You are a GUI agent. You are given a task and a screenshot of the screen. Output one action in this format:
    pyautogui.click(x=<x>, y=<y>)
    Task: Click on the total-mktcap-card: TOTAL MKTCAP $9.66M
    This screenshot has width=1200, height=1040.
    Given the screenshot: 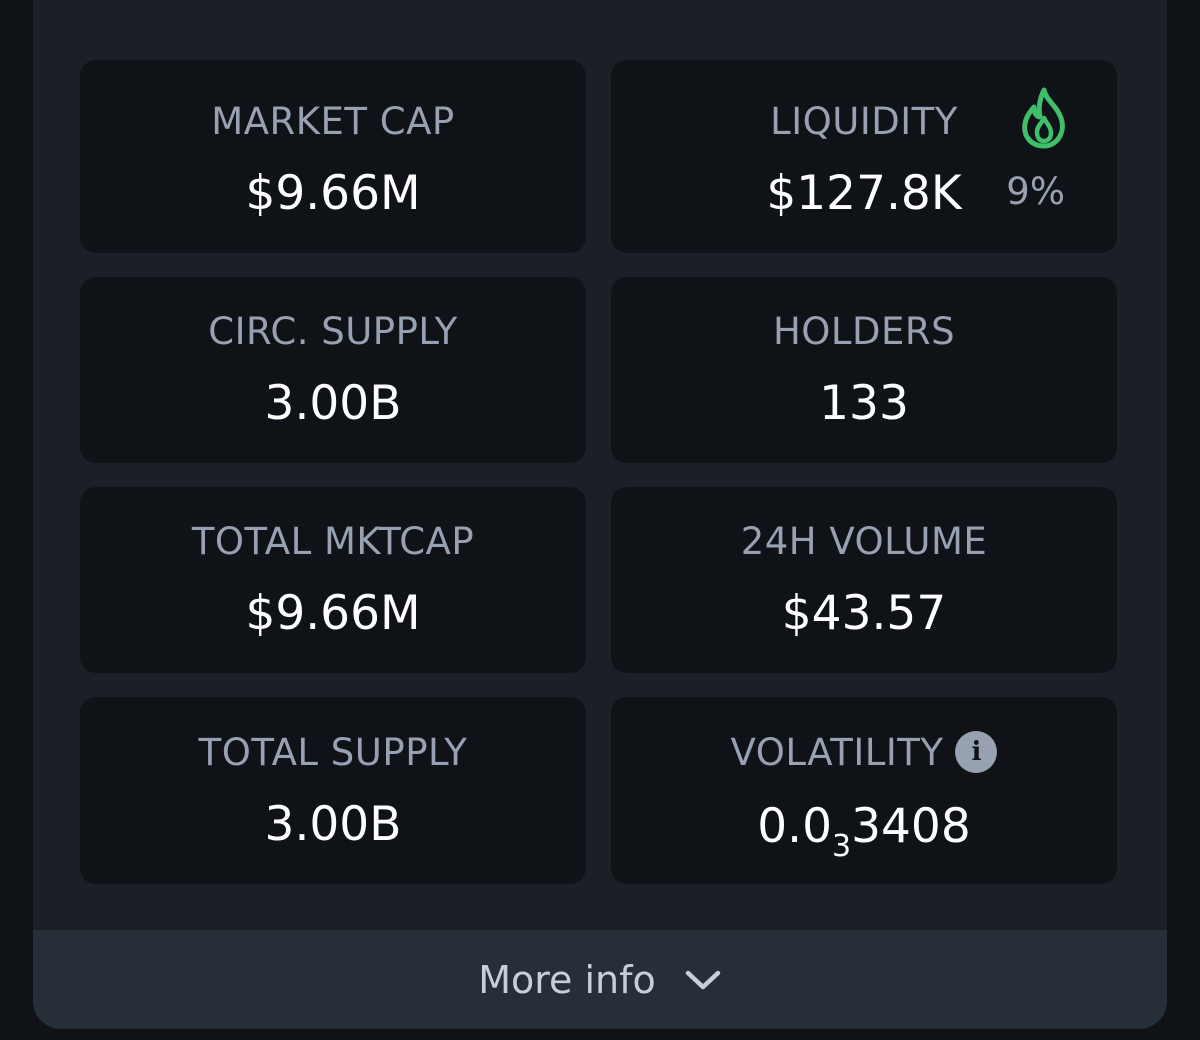 What is the action you would take?
    pyautogui.click(x=333, y=580)
    